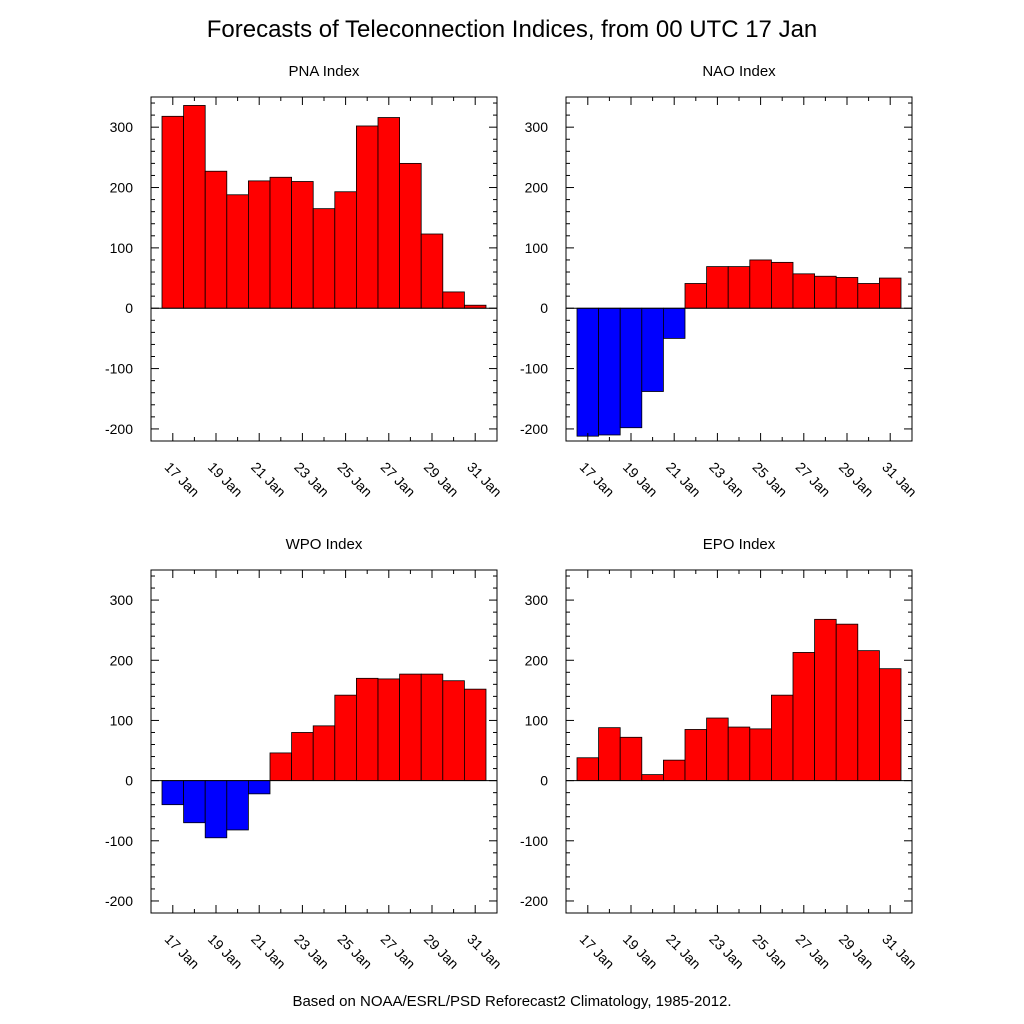  Describe the element at coordinates (324, 544) in the screenshot. I see `panel-title: WPO Index` at that location.